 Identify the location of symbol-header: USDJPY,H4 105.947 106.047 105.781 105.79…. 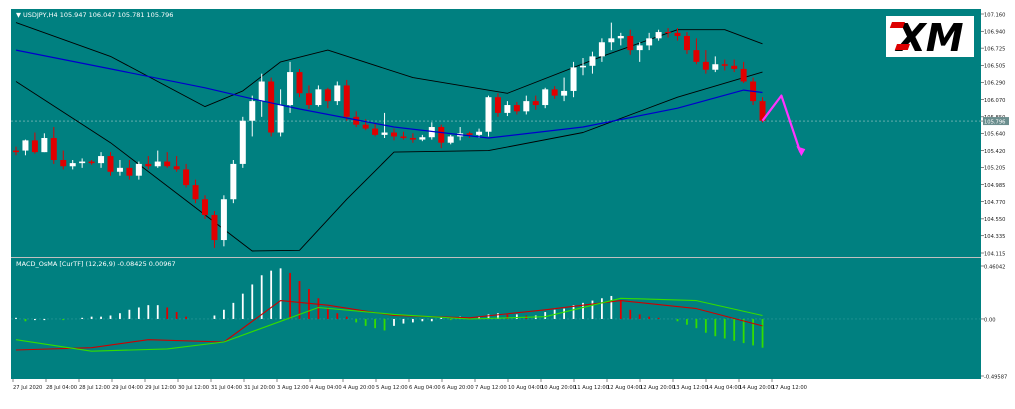
(98, 15).